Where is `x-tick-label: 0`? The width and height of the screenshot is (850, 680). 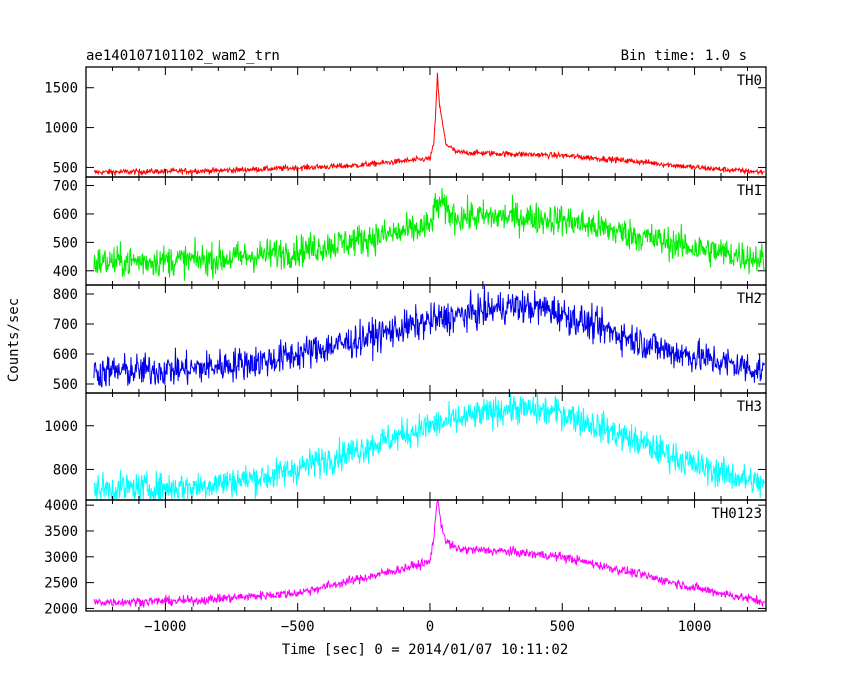
x-tick-label: 0 is located at coordinates (430, 627).